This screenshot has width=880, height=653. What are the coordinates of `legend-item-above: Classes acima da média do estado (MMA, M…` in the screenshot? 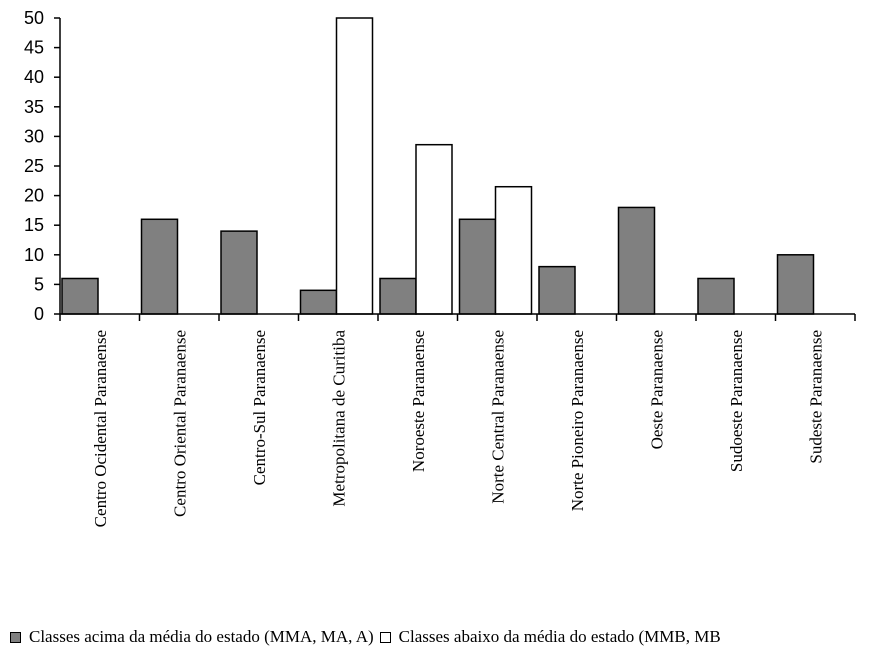 It's located at (192, 637).